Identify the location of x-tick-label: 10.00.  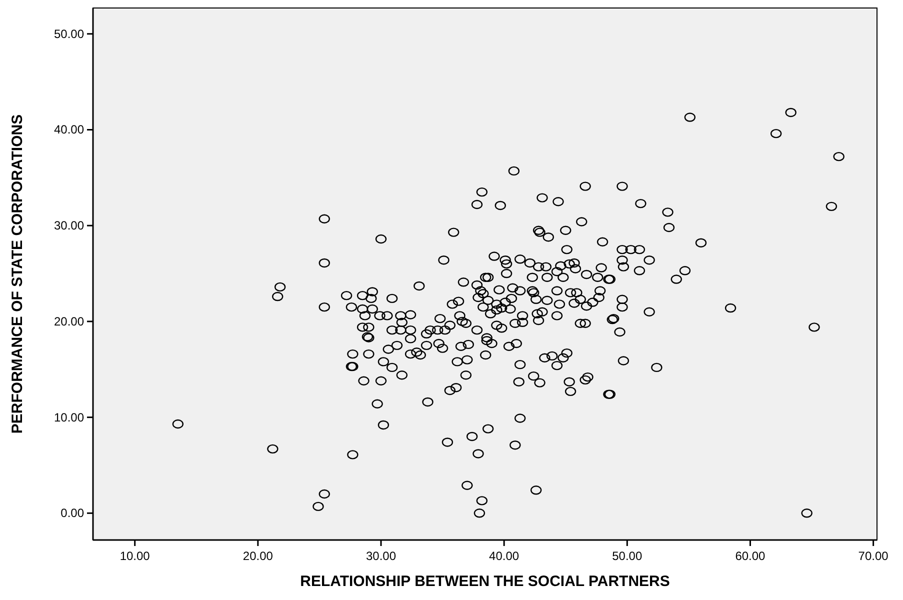
(135, 556).